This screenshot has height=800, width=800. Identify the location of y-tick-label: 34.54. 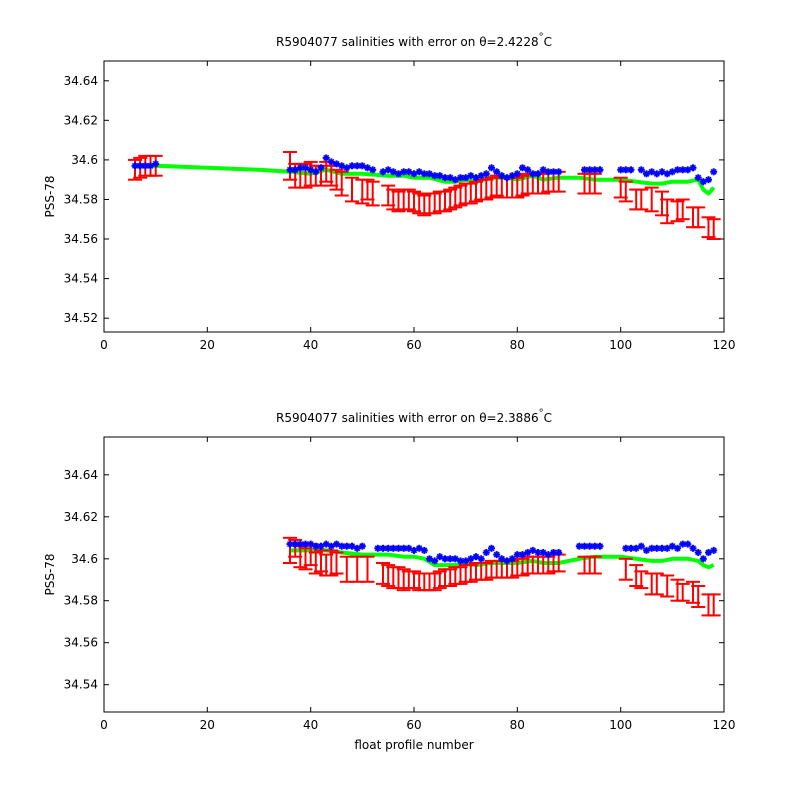
(81, 279).